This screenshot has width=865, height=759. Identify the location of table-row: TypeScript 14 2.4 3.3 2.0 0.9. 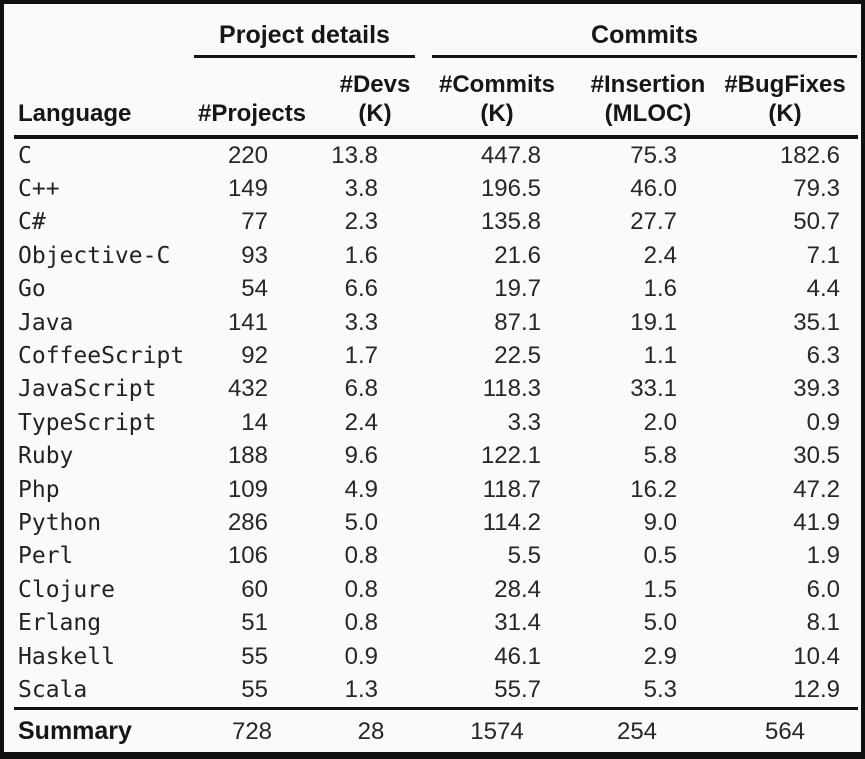
(436, 422).